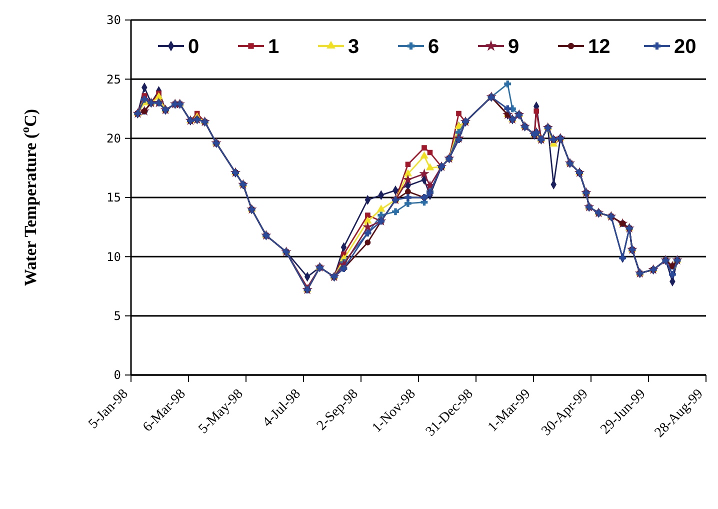 This screenshot has height=509, width=718. Describe the element at coordinates (685, 47) in the screenshot. I see `legend-label: 20` at that location.